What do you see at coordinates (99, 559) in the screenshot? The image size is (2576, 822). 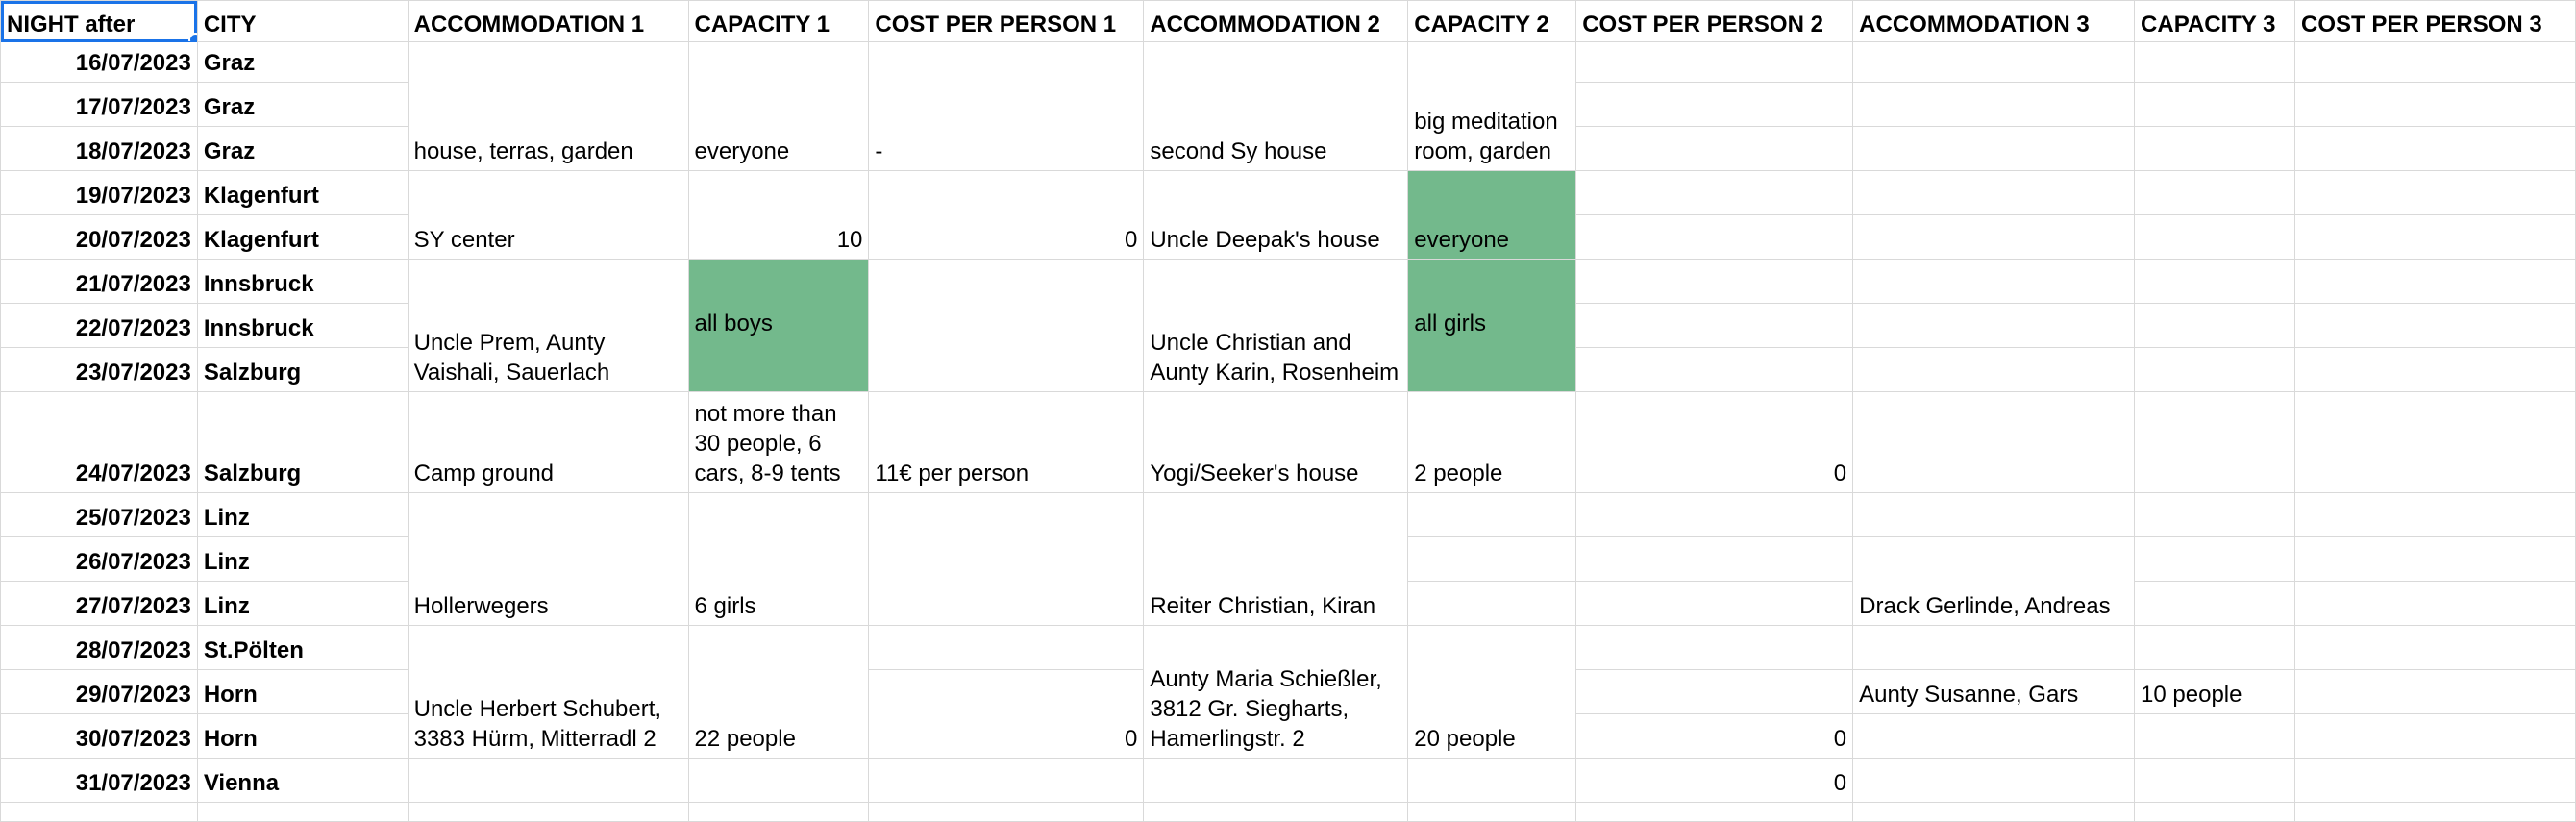 I see `date-cell: 26/07/2023` at bounding box center [99, 559].